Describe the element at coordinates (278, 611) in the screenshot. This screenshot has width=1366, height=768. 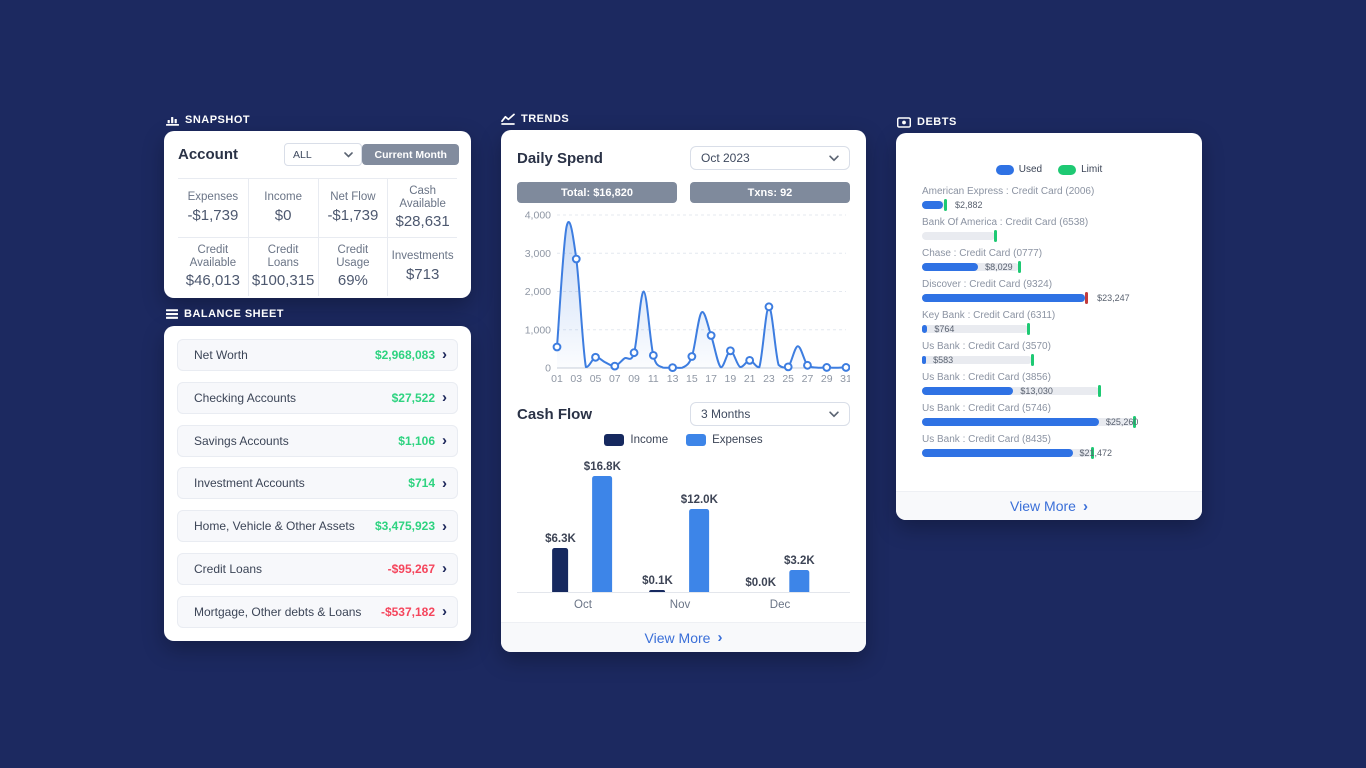
I see `balance-row-label: Mortgage, Other debts & Loans` at that location.